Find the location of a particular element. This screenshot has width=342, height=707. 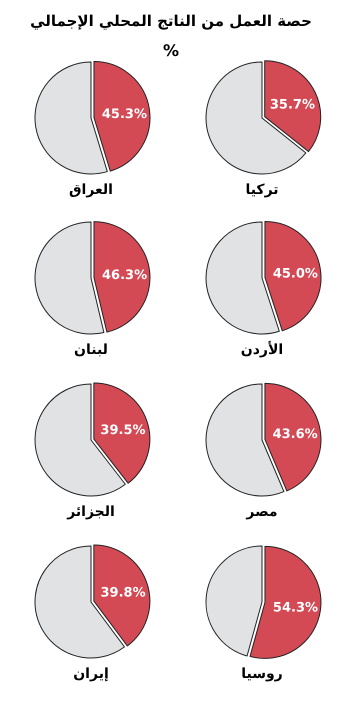

text: العراق is located at coordinates (91, 190).